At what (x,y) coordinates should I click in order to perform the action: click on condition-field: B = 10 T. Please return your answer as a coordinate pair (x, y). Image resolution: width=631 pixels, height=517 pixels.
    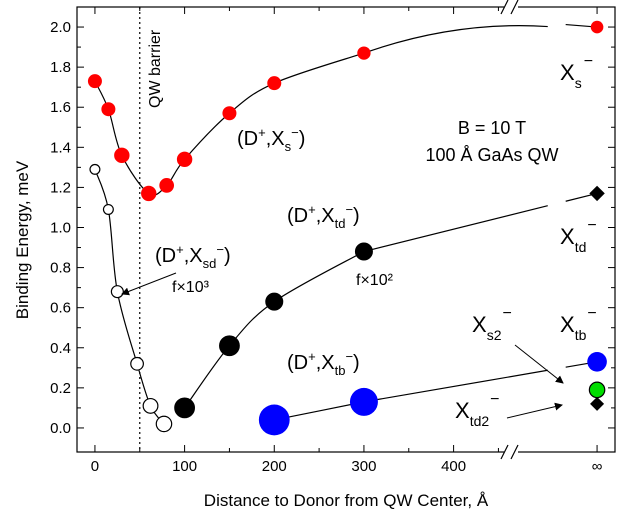
    Looking at the image, I should click on (492, 128).